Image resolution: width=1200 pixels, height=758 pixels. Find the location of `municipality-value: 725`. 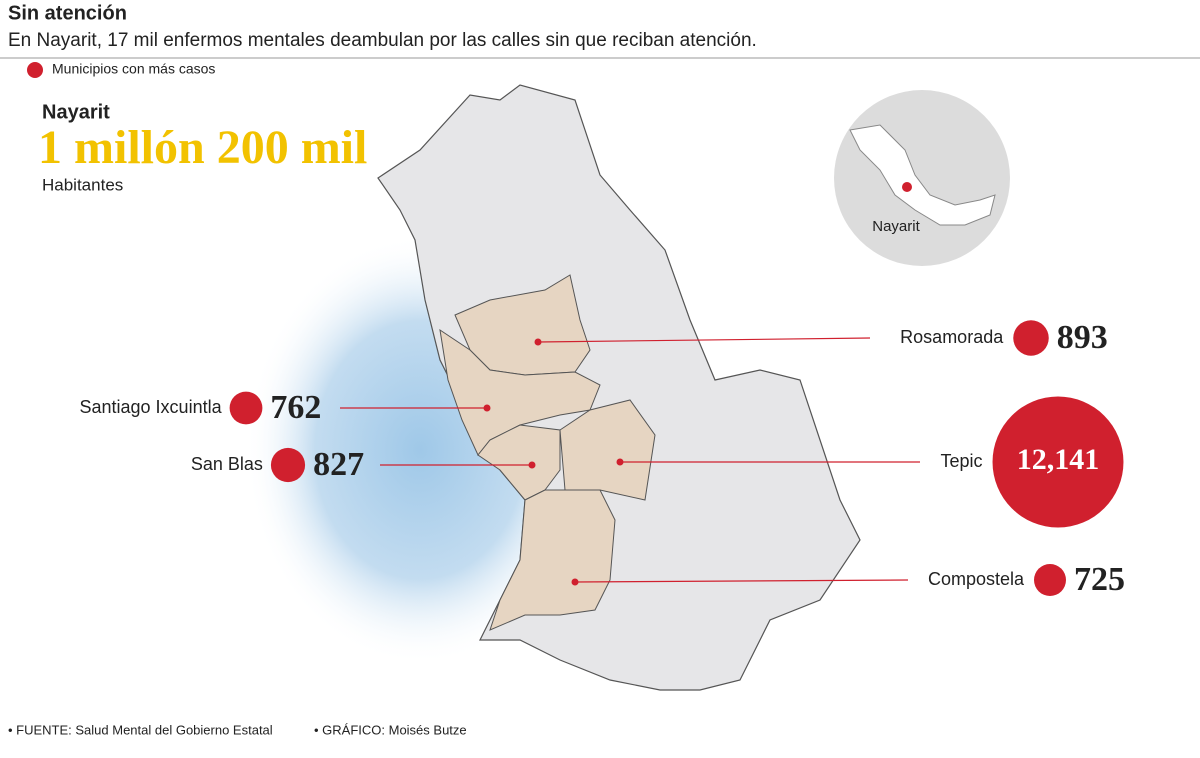

municipality-value: 725 is located at coordinates (1099, 579).